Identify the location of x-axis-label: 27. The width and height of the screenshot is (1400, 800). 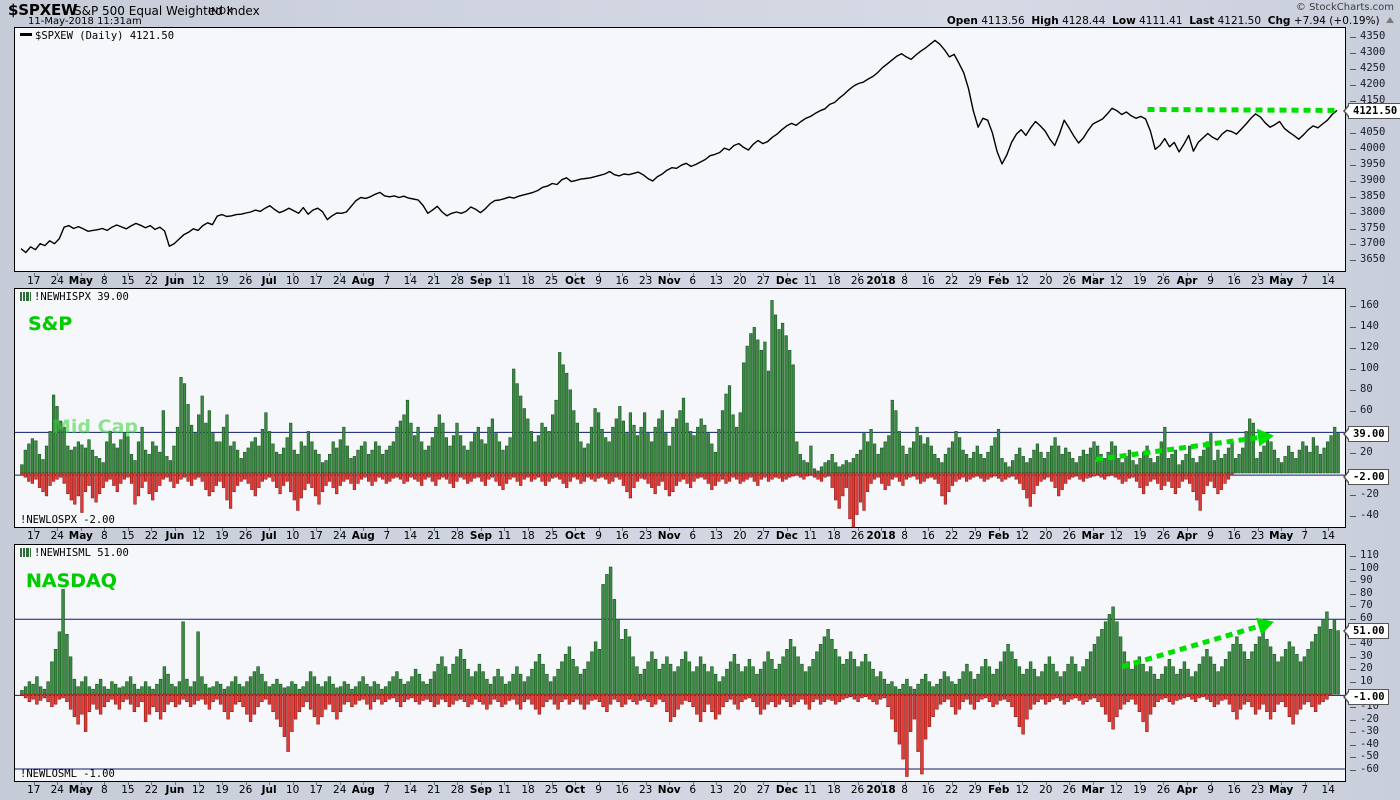
(763, 536).